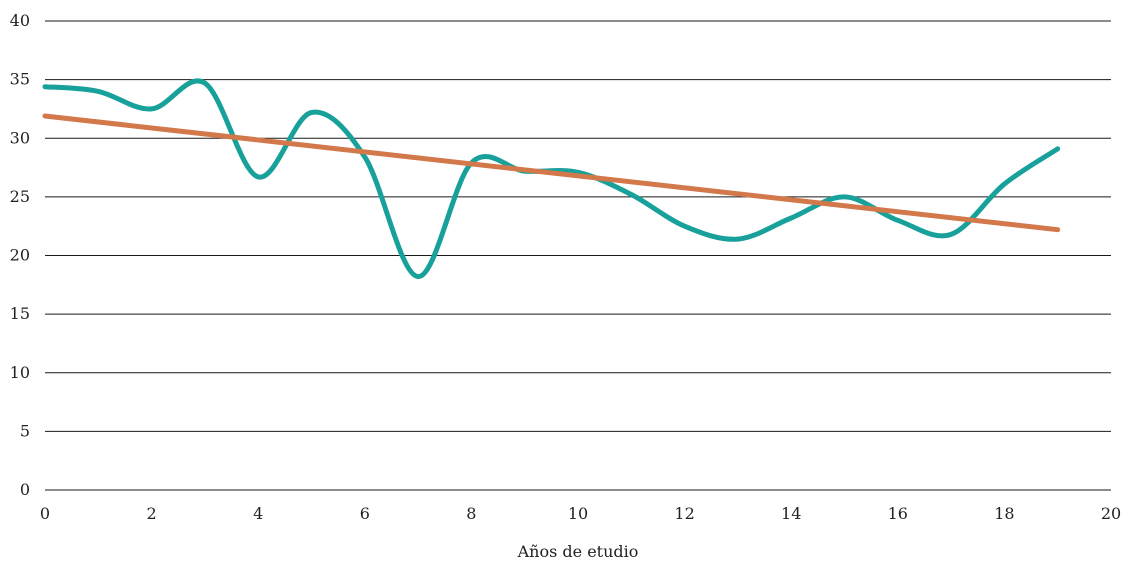  Describe the element at coordinates (791, 513) in the screenshot. I see `x-tick-label: 14` at that location.